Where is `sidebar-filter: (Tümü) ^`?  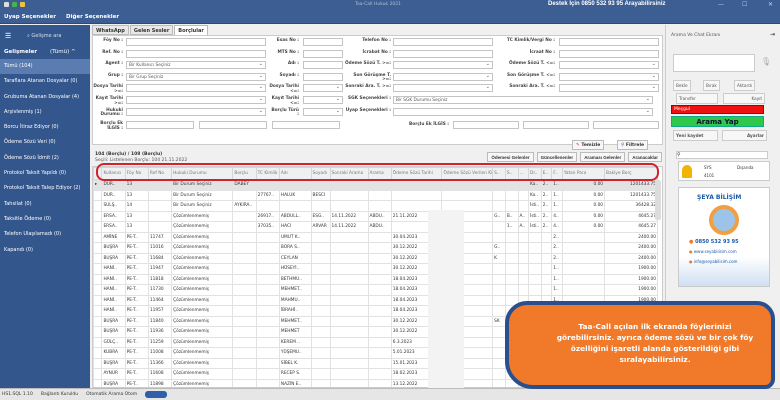 sidebar-filter: (Tümü) ^ is located at coordinates (63, 52).